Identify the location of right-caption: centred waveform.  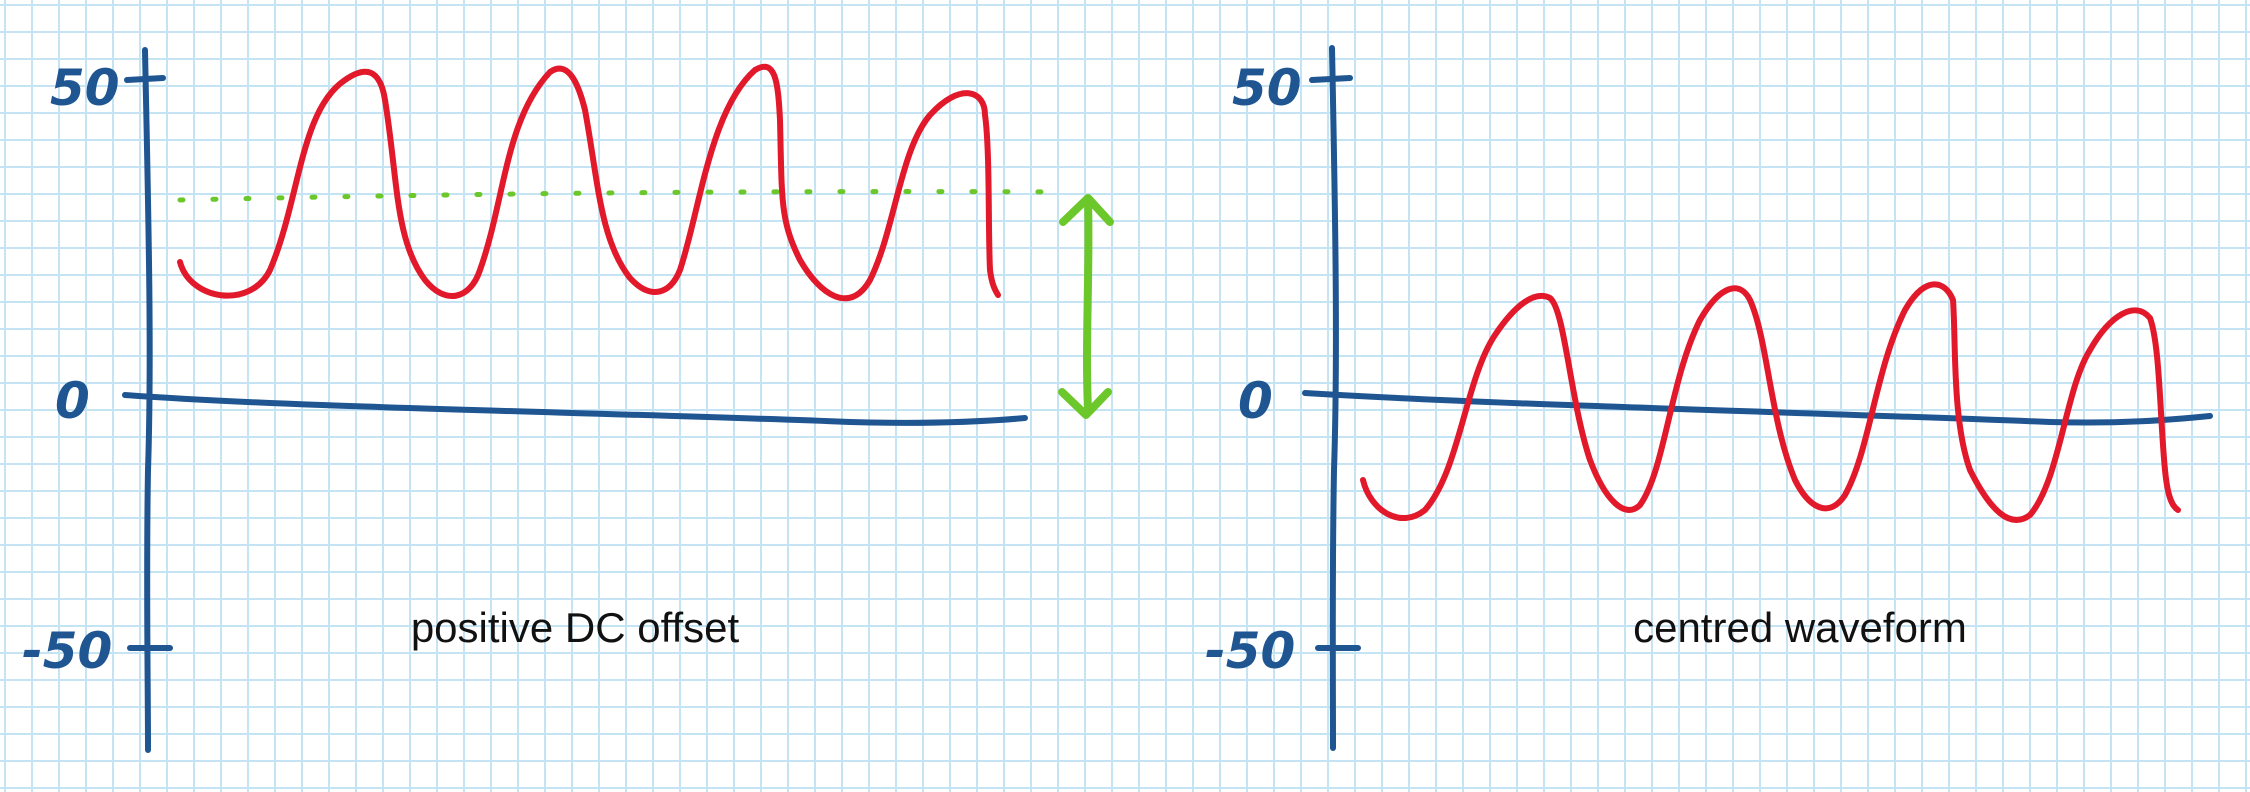
(1800, 627).